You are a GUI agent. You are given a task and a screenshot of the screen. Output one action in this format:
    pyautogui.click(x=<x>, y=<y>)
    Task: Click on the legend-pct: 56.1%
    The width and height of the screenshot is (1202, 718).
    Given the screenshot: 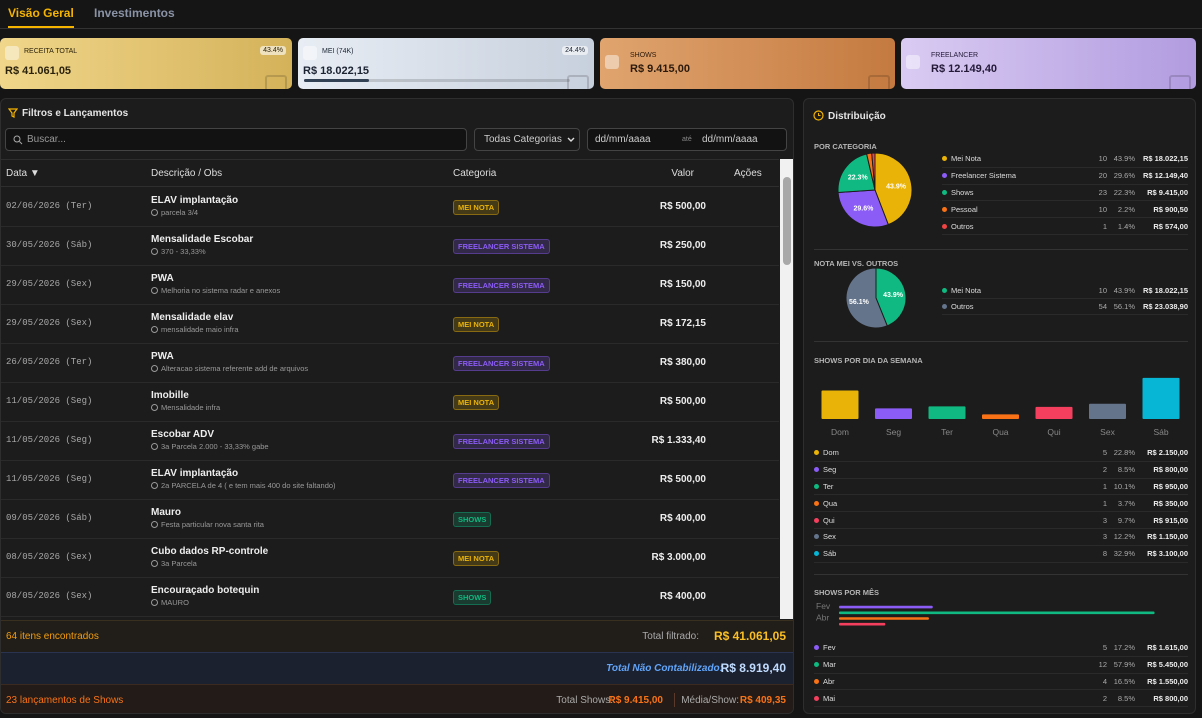 What is the action you would take?
    pyautogui.click(x=1124, y=307)
    